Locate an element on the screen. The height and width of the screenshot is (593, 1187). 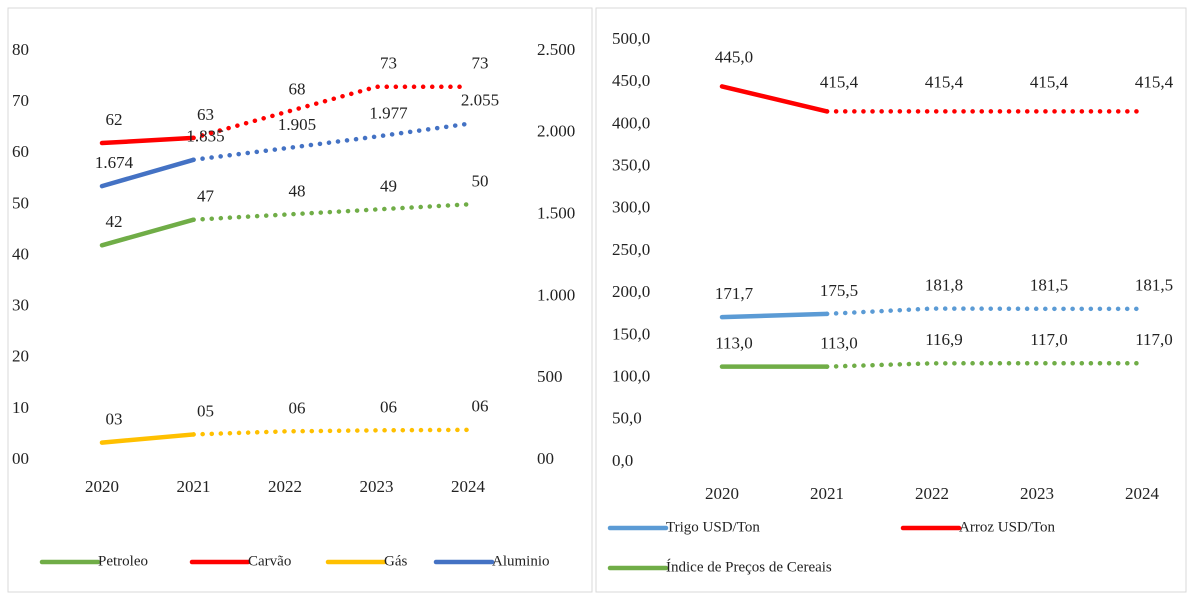
y-tick-label: 50,0 is located at coordinates (627, 418).